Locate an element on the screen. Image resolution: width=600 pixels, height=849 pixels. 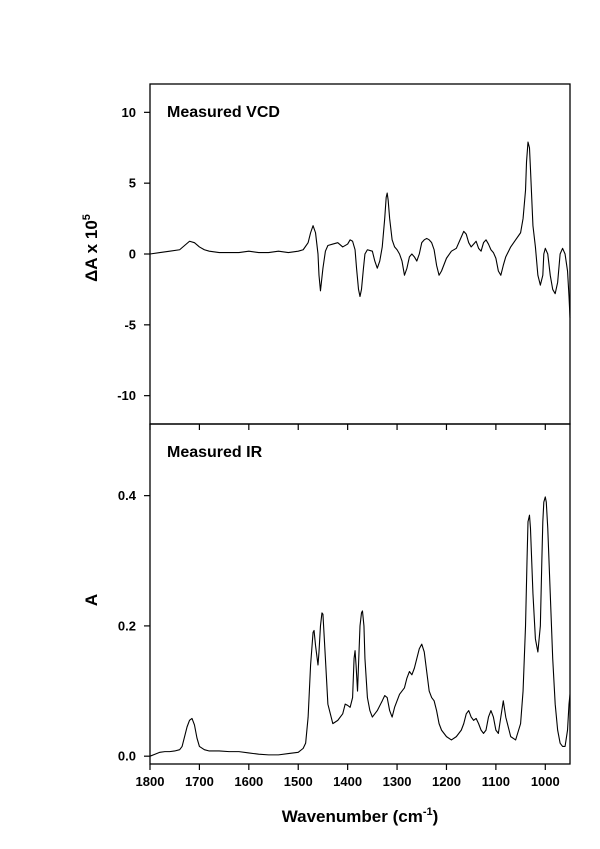
x-tick-label: 1400 is located at coordinates (347, 781).